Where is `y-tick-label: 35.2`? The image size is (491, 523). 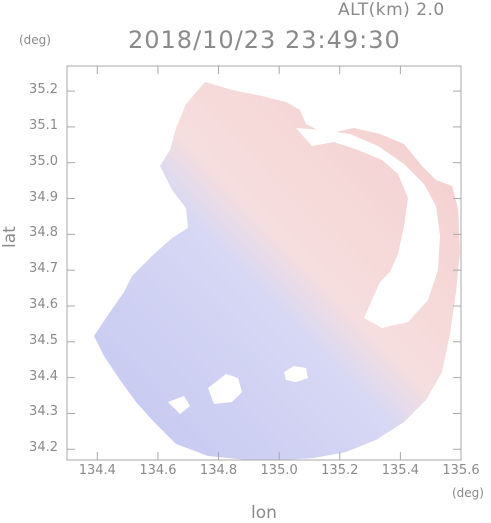
y-tick-label: 35.2 is located at coordinates (43, 90).